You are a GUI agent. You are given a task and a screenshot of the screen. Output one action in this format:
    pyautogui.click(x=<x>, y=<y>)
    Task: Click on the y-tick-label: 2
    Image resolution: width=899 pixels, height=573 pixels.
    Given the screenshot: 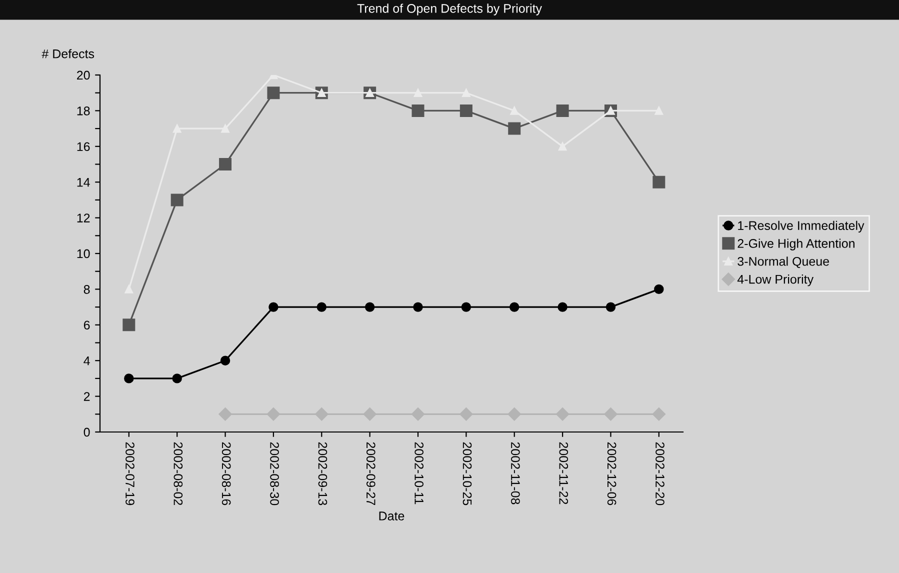 What is the action you would take?
    pyautogui.click(x=87, y=396)
    